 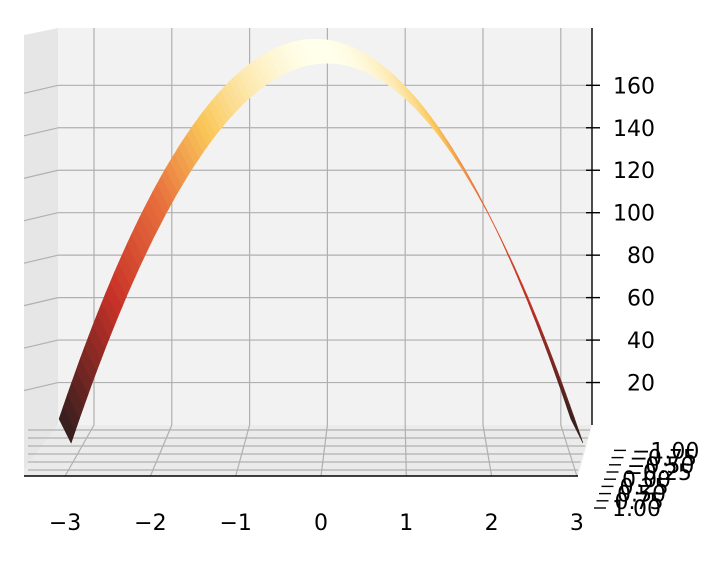 What do you see at coordinates (634, 129) in the screenshot?
I see `z-tick-label: 140` at bounding box center [634, 129].